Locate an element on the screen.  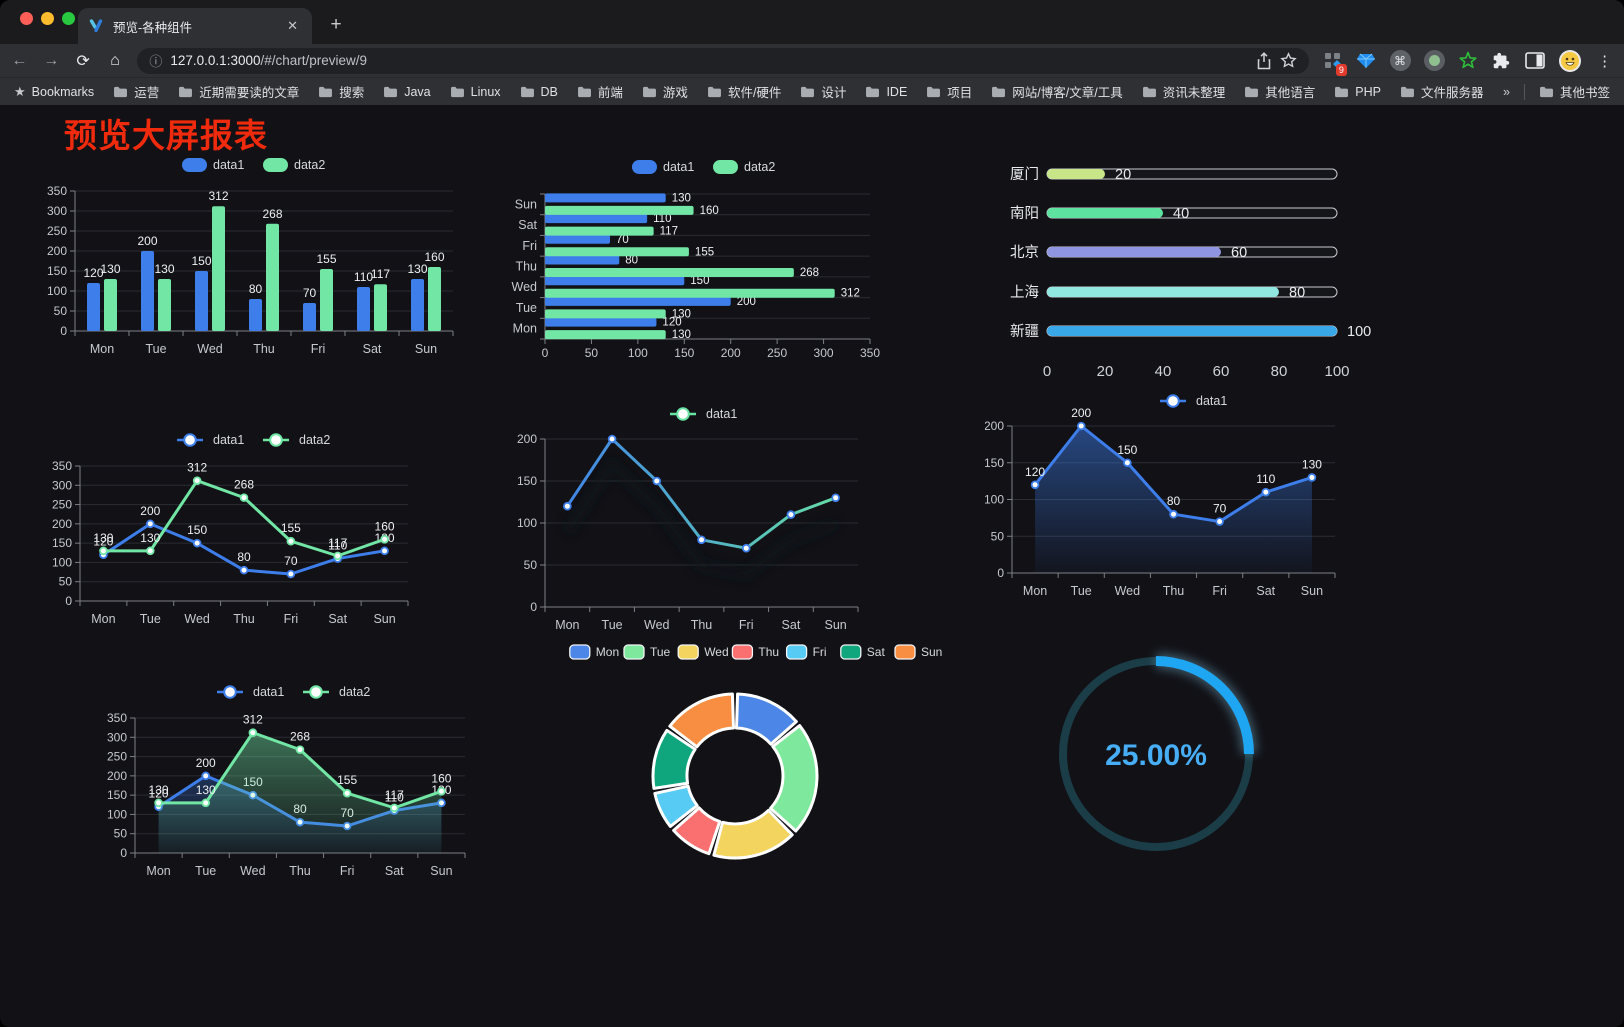
extension-grid-diamond-icon: 9 is located at coordinates (1334, 62).